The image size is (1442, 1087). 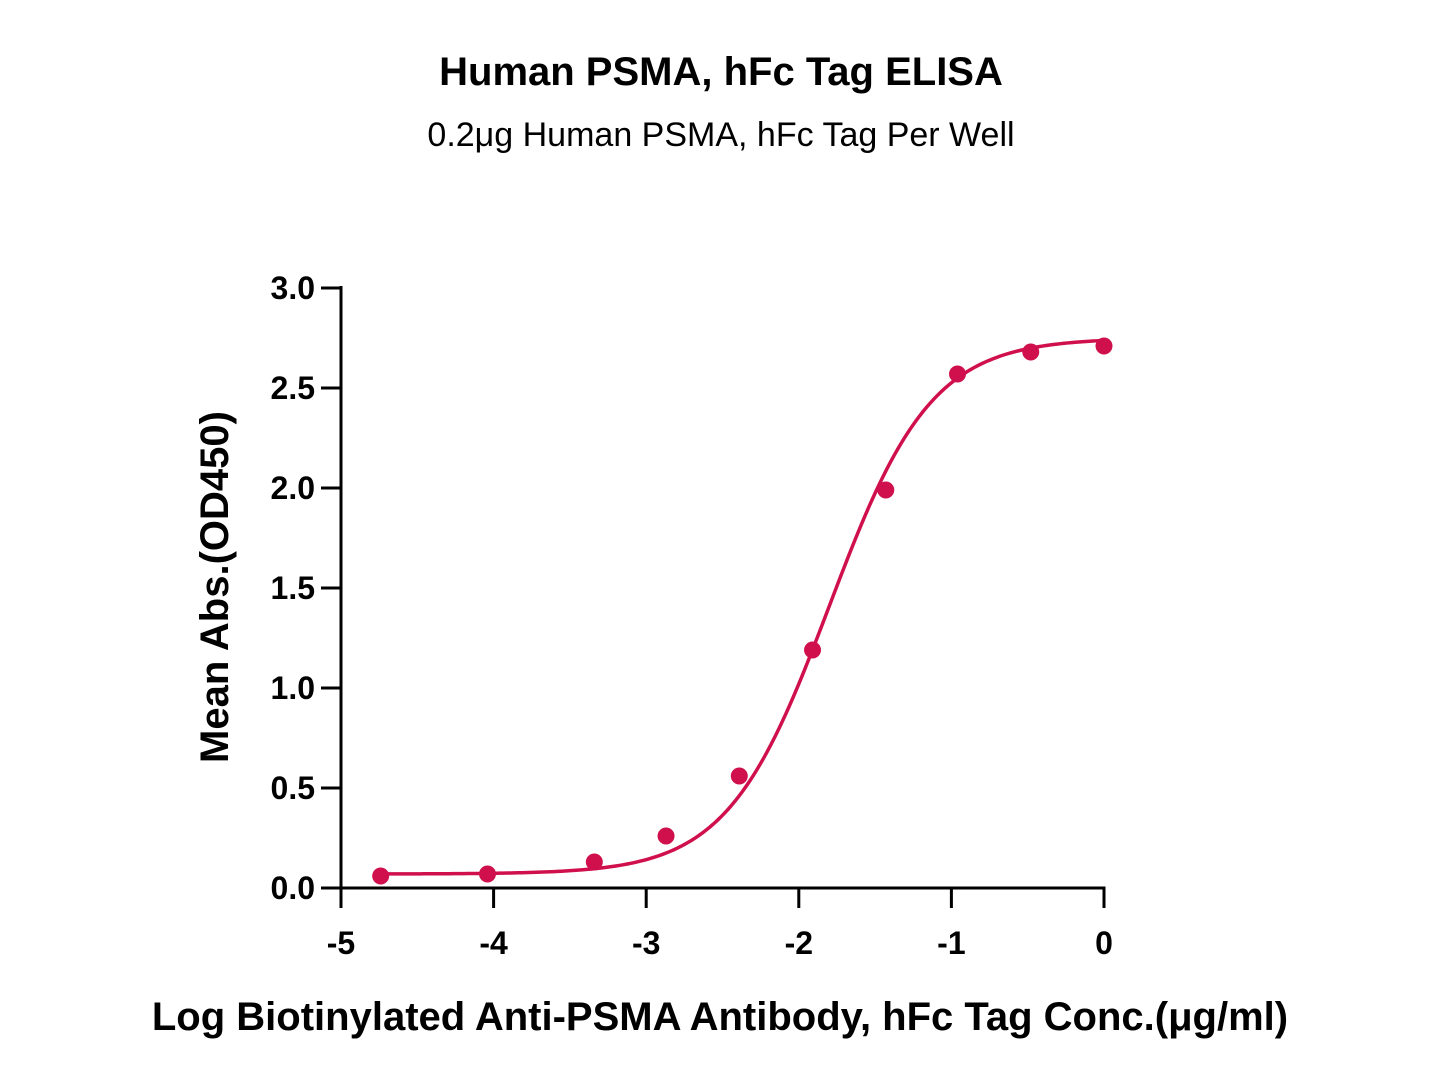 I want to click on x-tick-label: 0, so click(x=1104, y=943).